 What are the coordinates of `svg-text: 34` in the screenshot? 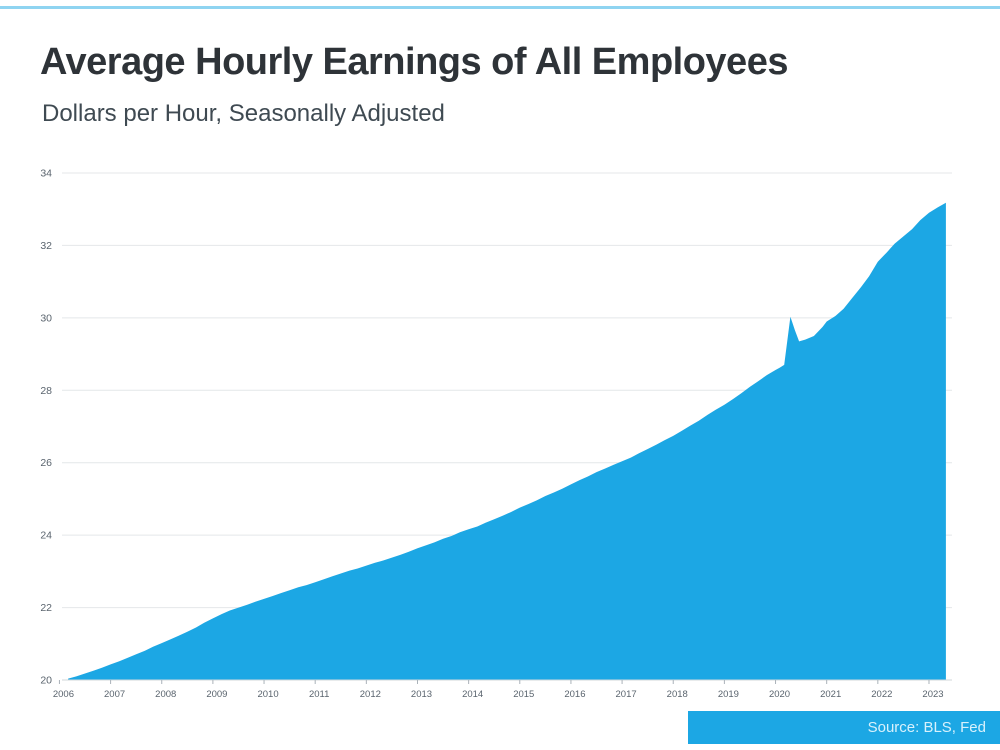 It's located at (46, 174).